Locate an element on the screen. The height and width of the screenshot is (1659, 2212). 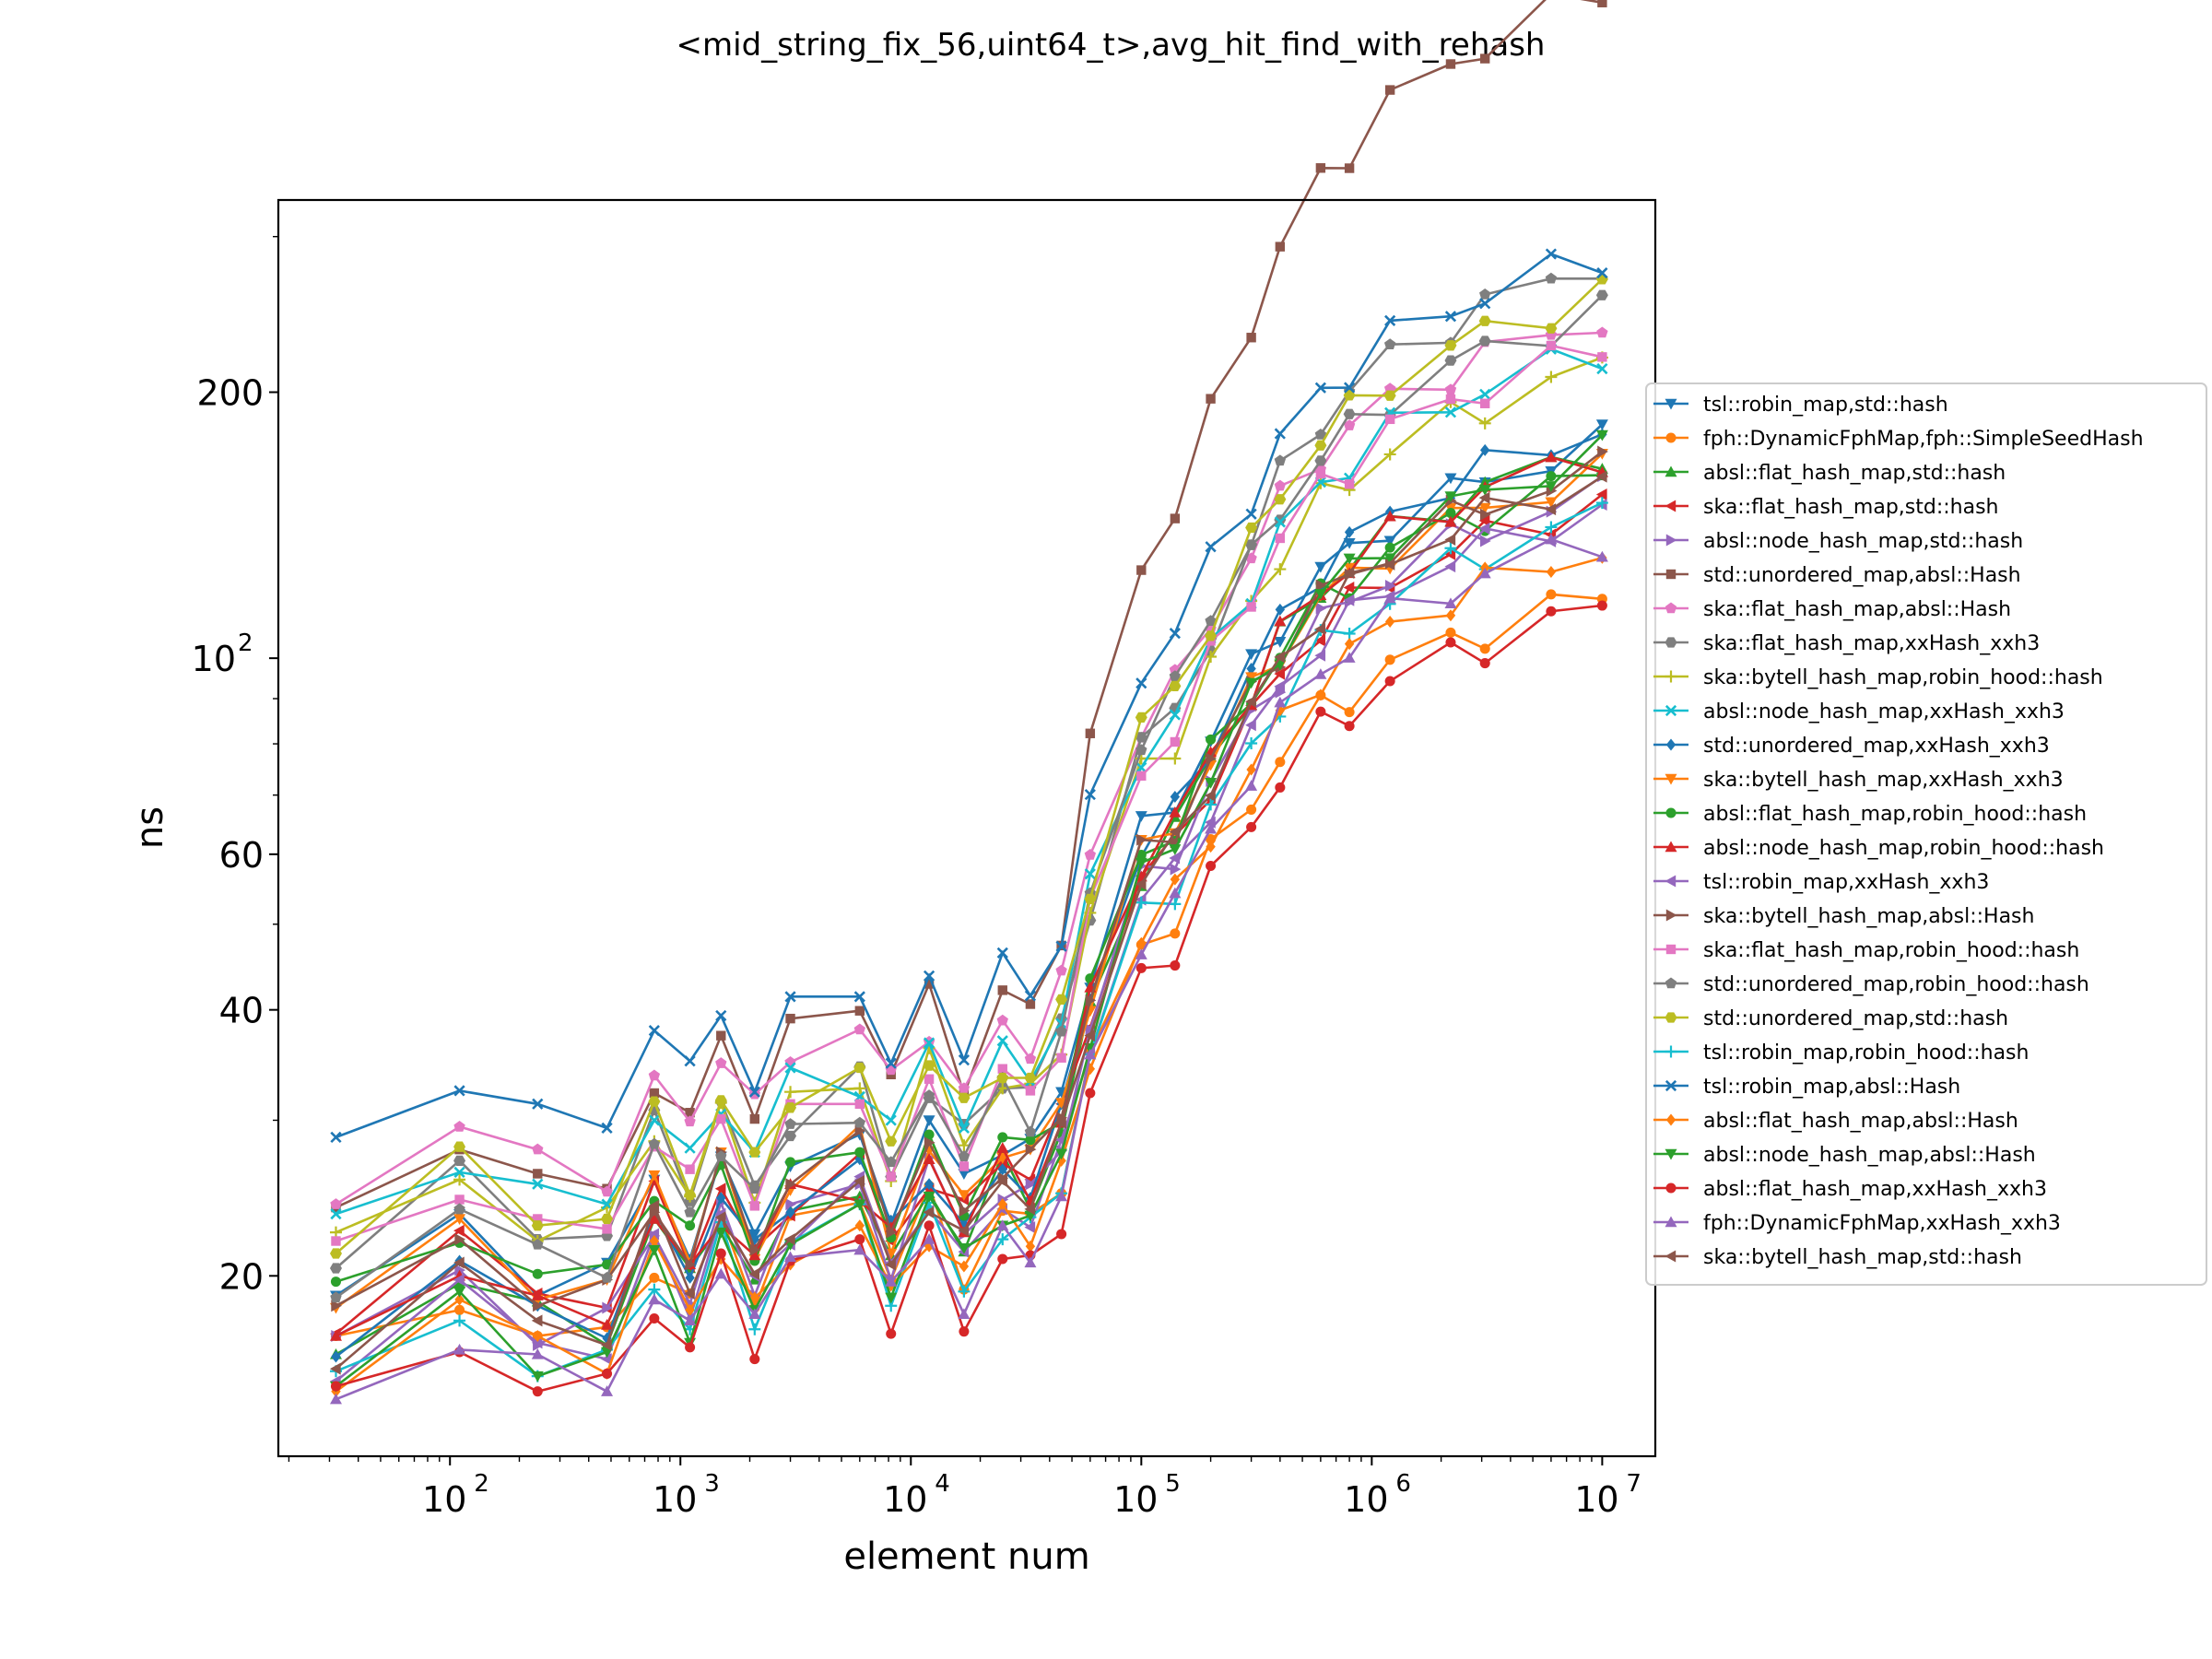
x-tick-exponent: 3 is located at coordinates (712, 1484).